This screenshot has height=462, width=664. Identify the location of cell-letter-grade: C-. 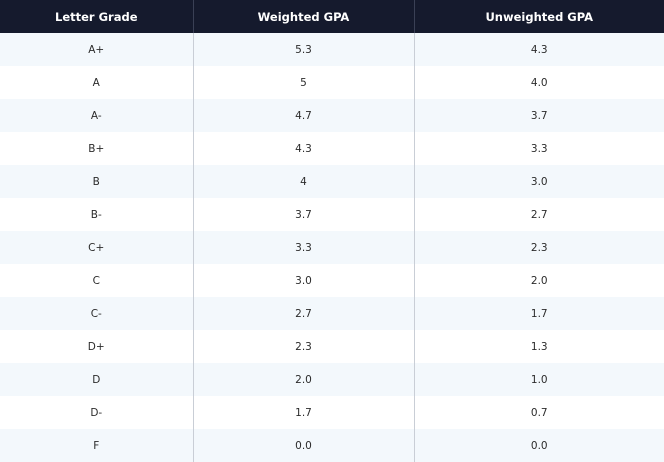
(96, 313).